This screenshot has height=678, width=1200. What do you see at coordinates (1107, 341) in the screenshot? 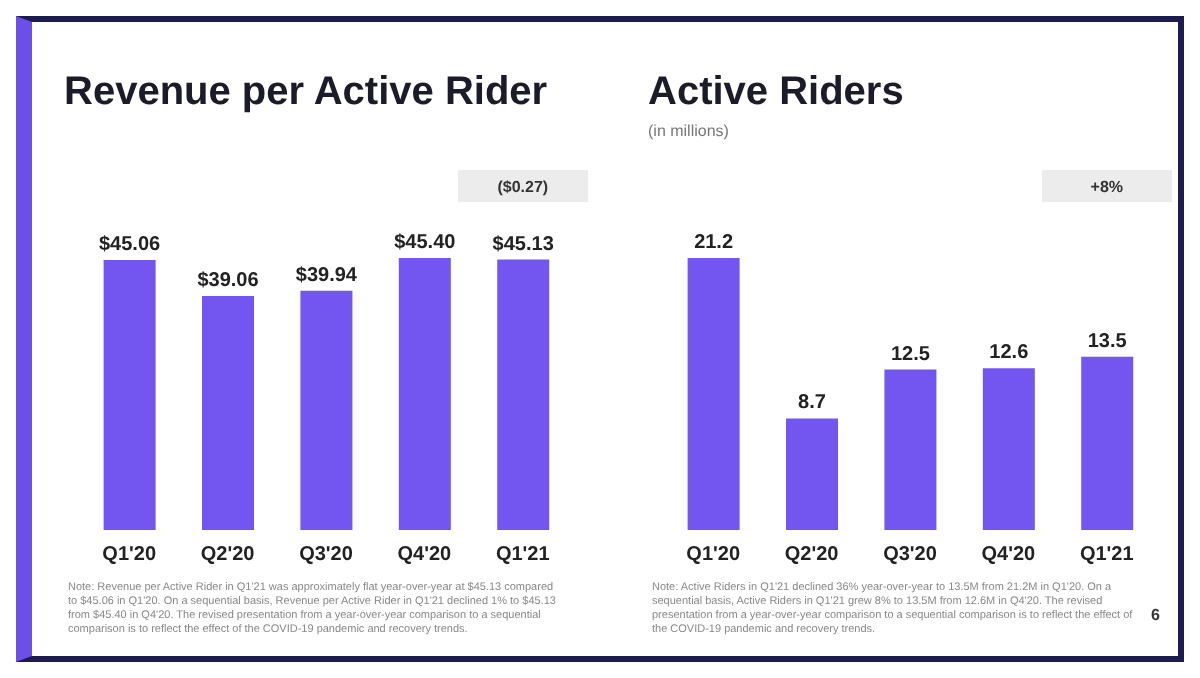
I see `data-label: 13.5` at bounding box center [1107, 341].